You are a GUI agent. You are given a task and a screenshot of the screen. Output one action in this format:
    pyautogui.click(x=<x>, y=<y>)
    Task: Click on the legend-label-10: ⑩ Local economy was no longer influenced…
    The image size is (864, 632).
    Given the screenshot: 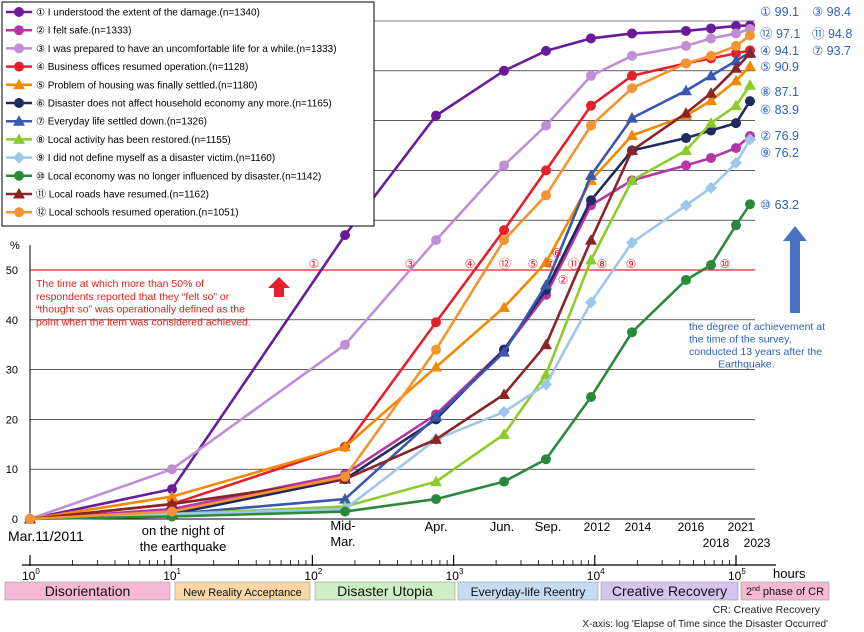 What is the action you would take?
    pyautogui.click(x=178, y=176)
    